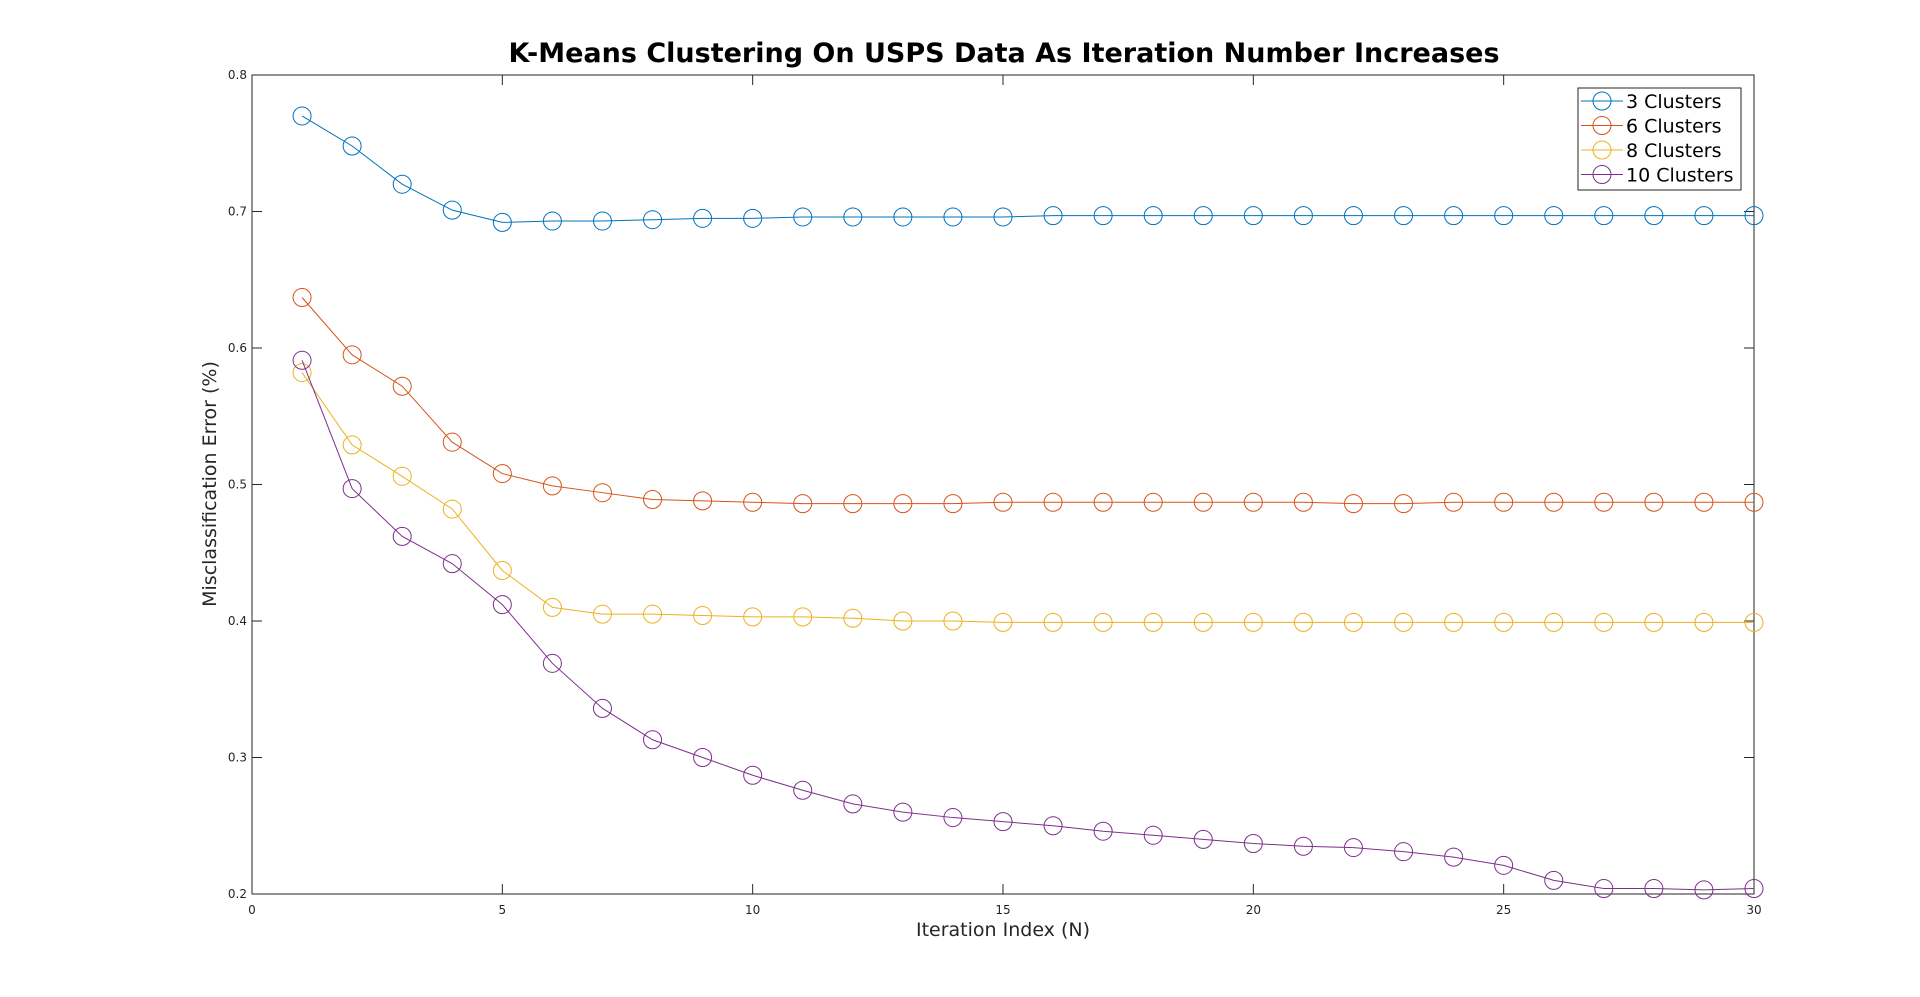 The height and width of the screenshot is (997, 1920). Describe the element at coordinates (237, 348) in the screenshot. I see `y-tick-label: 0.6` at that location.